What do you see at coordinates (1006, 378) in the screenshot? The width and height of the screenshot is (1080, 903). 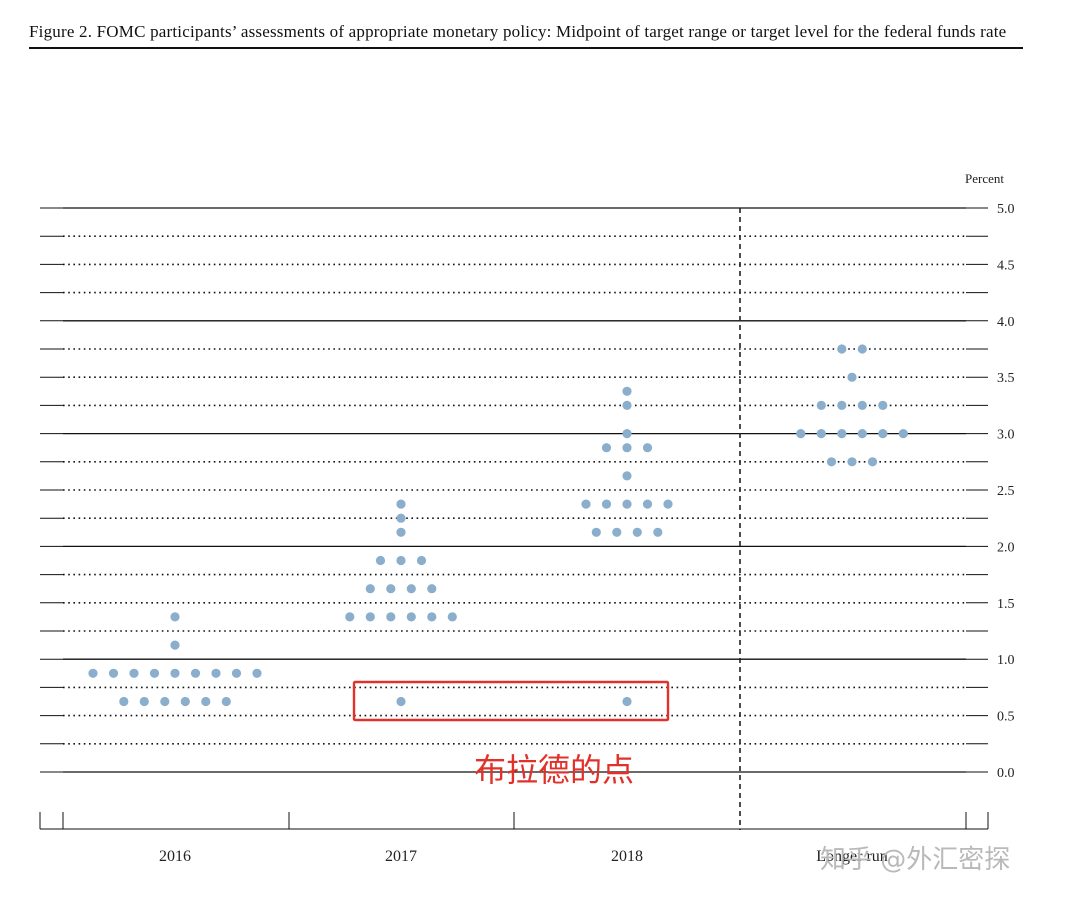 I see `y-tick-label: 3.5` at bounding box center [1006, 378].